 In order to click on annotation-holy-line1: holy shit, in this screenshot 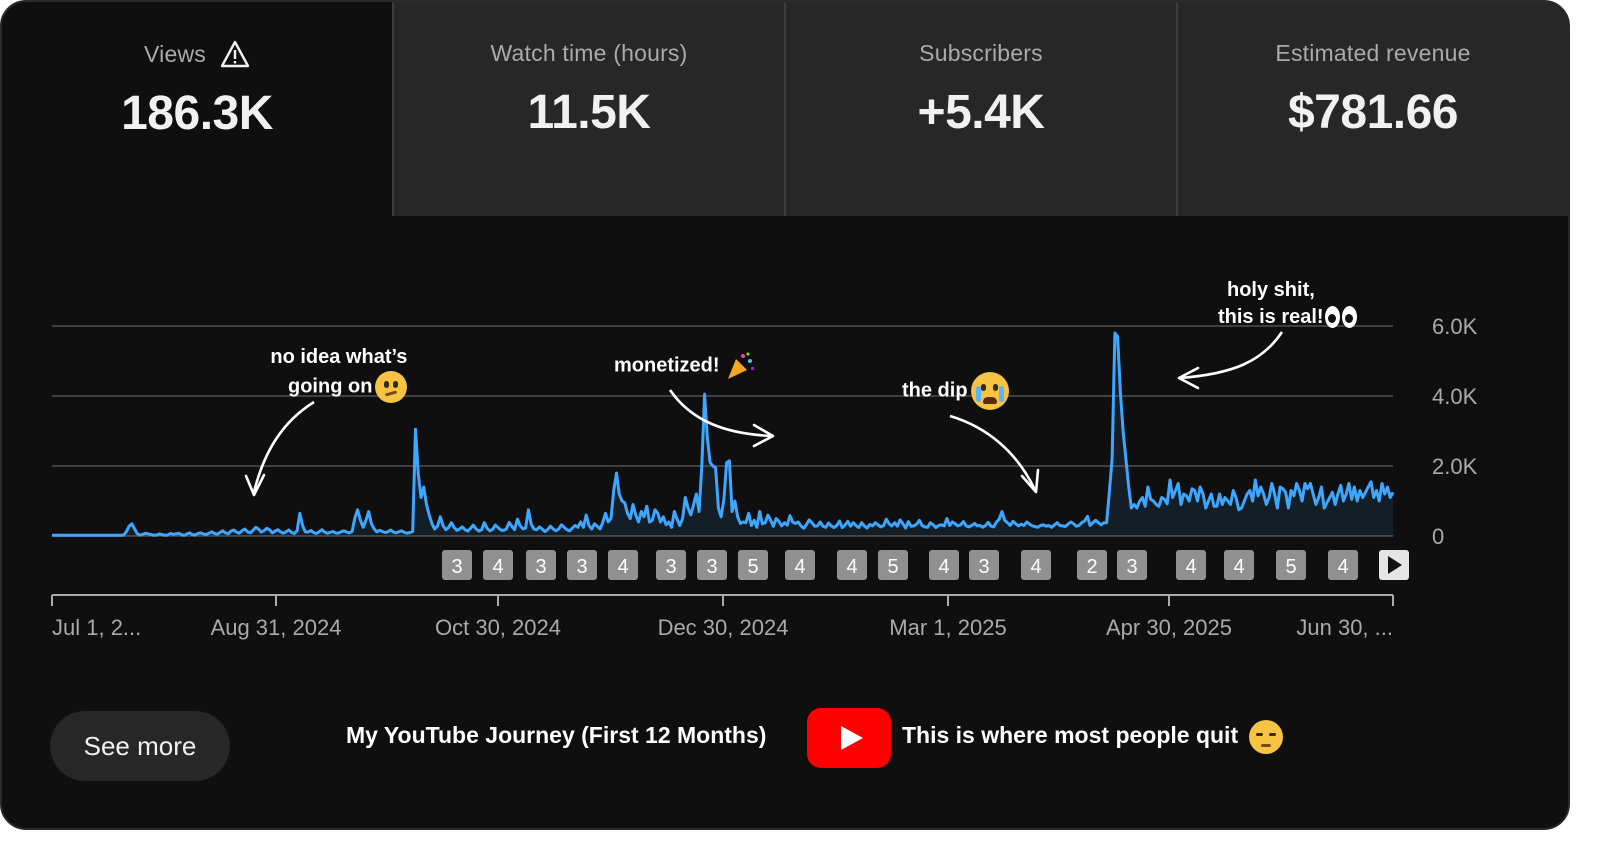, I will do `click(1271, 290)`.